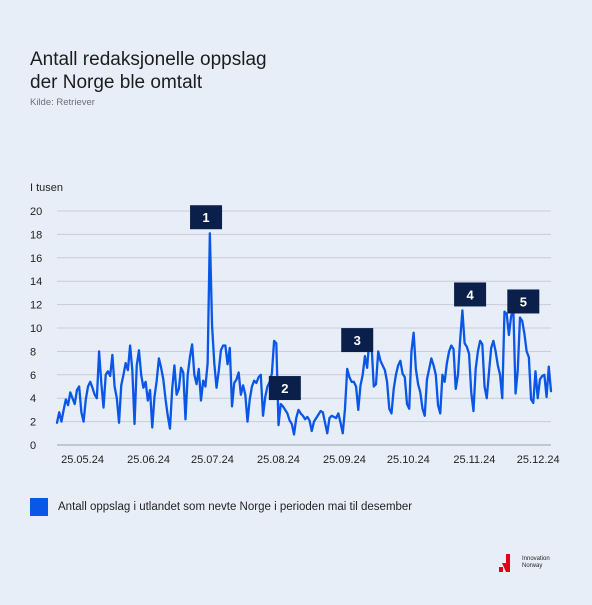 The width and height of the screenshot is (592, 605). I want to click on y-tick-label: 20, so click(36, 212).